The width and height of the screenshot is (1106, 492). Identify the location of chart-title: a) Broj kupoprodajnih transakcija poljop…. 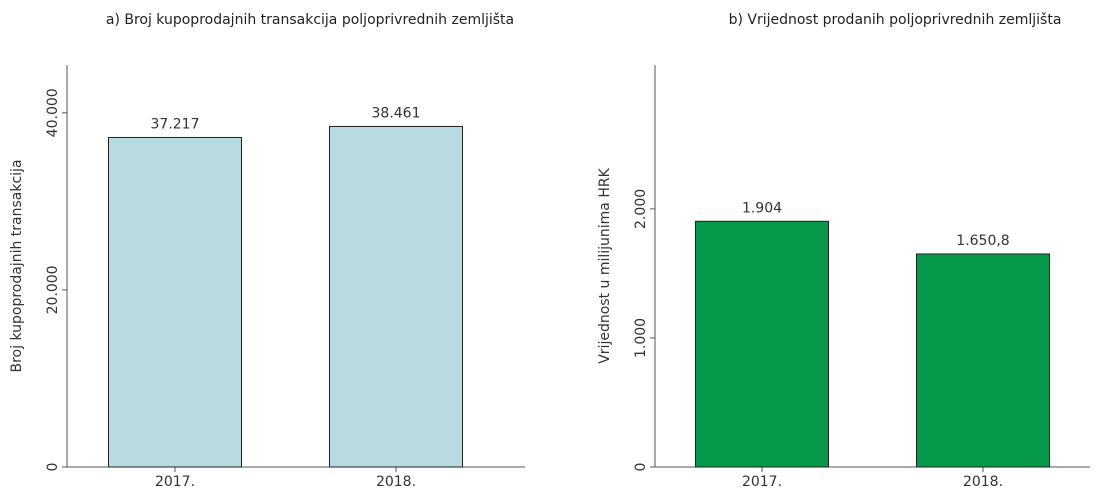
(310, 20).